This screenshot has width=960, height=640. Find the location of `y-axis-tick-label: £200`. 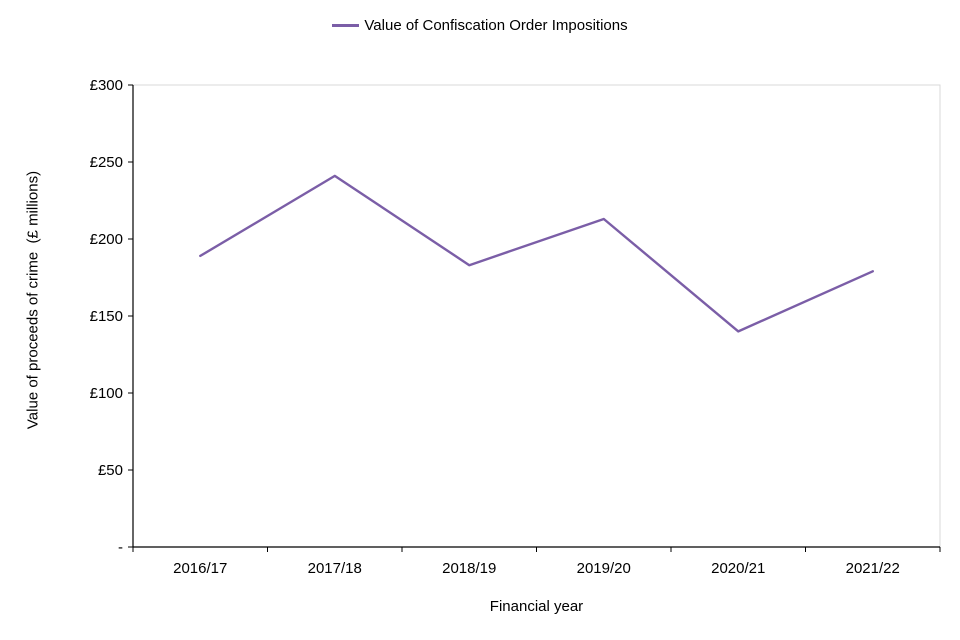

y-axis-tick-label: £200 is located at coordinates (106, 239).